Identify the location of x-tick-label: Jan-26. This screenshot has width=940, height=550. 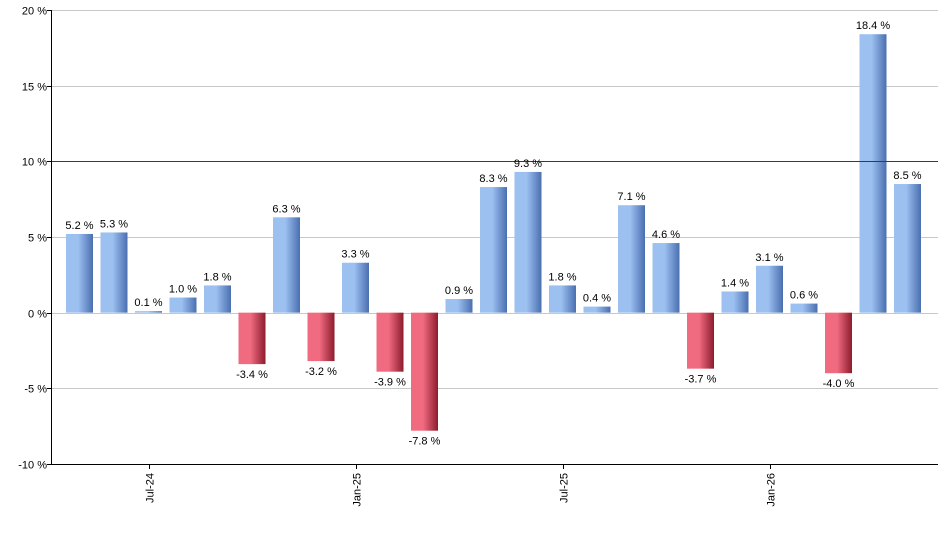
(772, 490).